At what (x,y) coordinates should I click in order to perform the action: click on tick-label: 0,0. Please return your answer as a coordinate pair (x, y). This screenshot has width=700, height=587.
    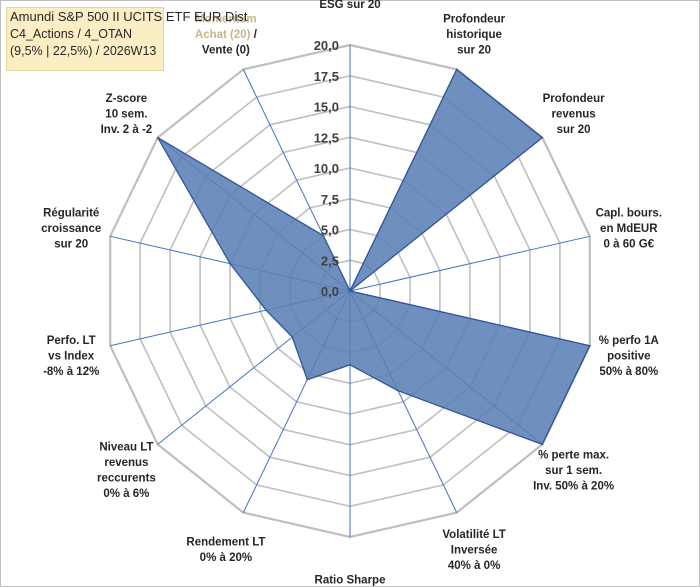
    Looking at the image, I should click on (330, 291).